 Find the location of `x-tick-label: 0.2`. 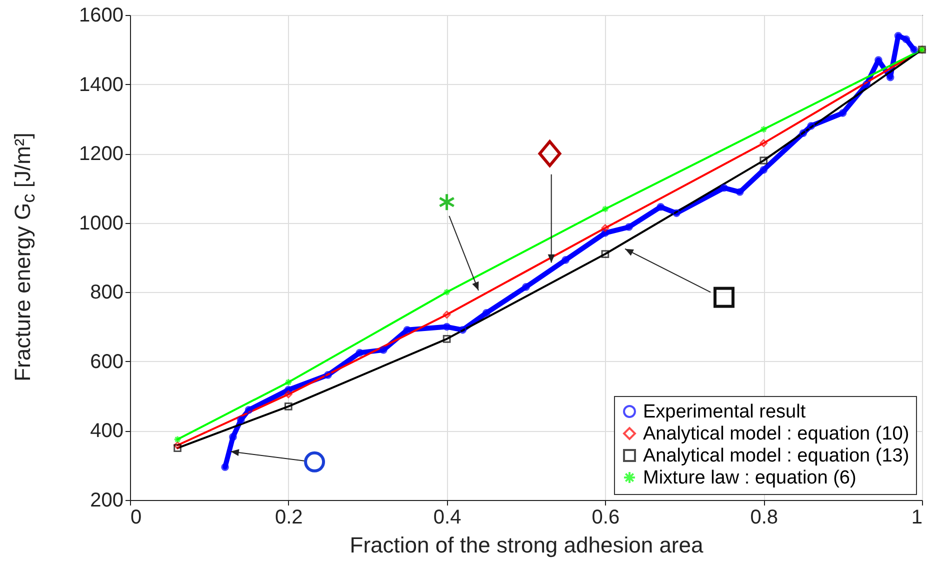

x-tick-label: 0.2 is located at coordinates (288, 517).